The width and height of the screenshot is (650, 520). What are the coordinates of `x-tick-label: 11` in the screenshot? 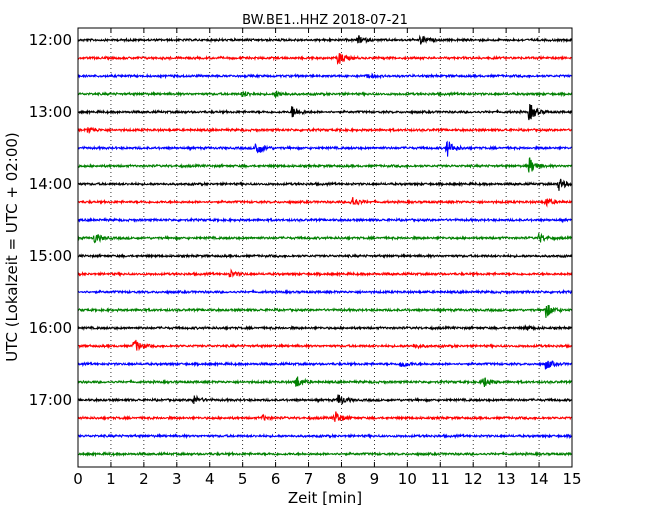 It's located at (440, 479).